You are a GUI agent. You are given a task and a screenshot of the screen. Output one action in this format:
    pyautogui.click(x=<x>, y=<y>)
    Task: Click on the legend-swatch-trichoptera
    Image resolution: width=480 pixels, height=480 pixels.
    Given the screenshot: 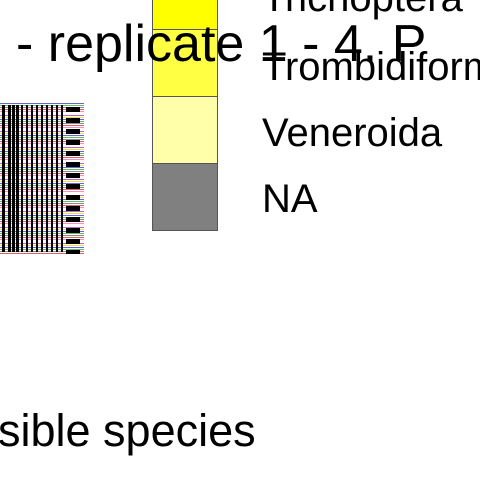 What is the action you would take?
    pyautogui.click(x=185, y=15)
    